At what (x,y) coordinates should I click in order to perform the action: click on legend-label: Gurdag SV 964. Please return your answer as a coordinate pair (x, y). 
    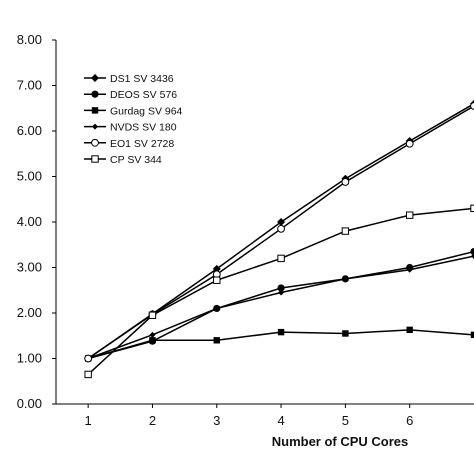
    Looking at the image, I should click on (146, 111).